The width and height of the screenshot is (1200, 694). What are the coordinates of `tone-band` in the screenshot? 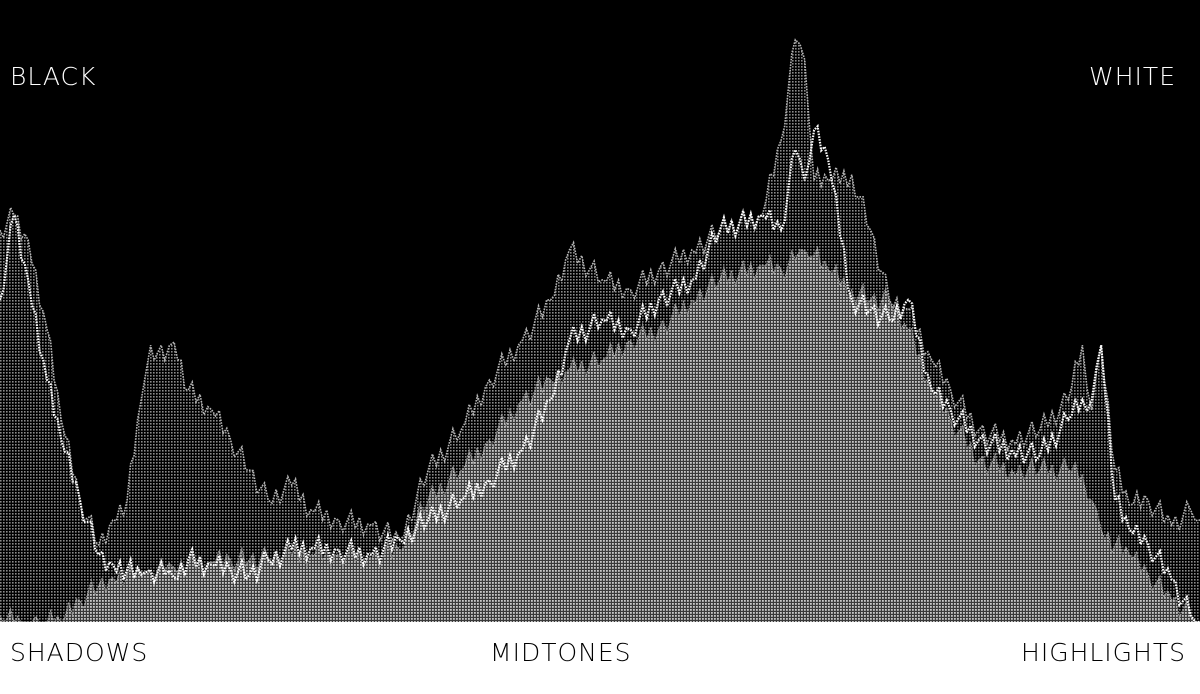 It's located at (600, 658).